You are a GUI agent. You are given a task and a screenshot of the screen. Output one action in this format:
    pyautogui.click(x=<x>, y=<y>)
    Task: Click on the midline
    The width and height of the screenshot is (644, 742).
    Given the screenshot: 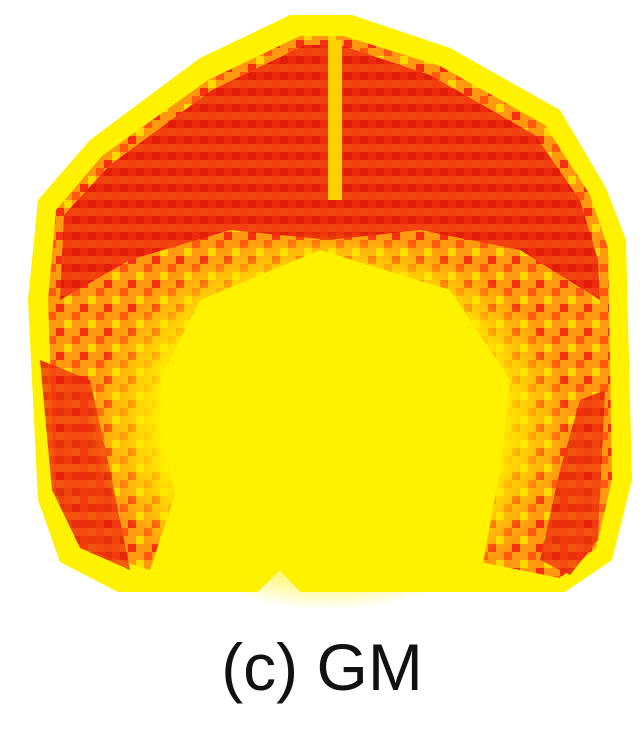 What is the action you would take?
    pyautogui.click(x=335, y=120)
    